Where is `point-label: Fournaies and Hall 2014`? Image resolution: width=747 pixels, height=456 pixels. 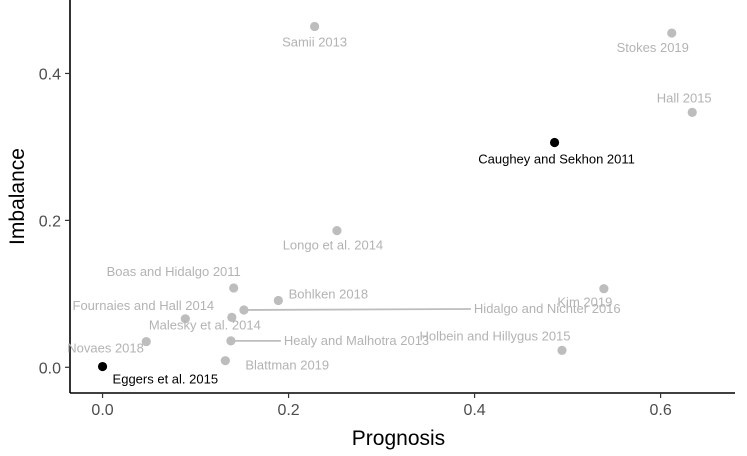
point-label: Fournaies and Hall 2014 is located at coordinates (144, 305).